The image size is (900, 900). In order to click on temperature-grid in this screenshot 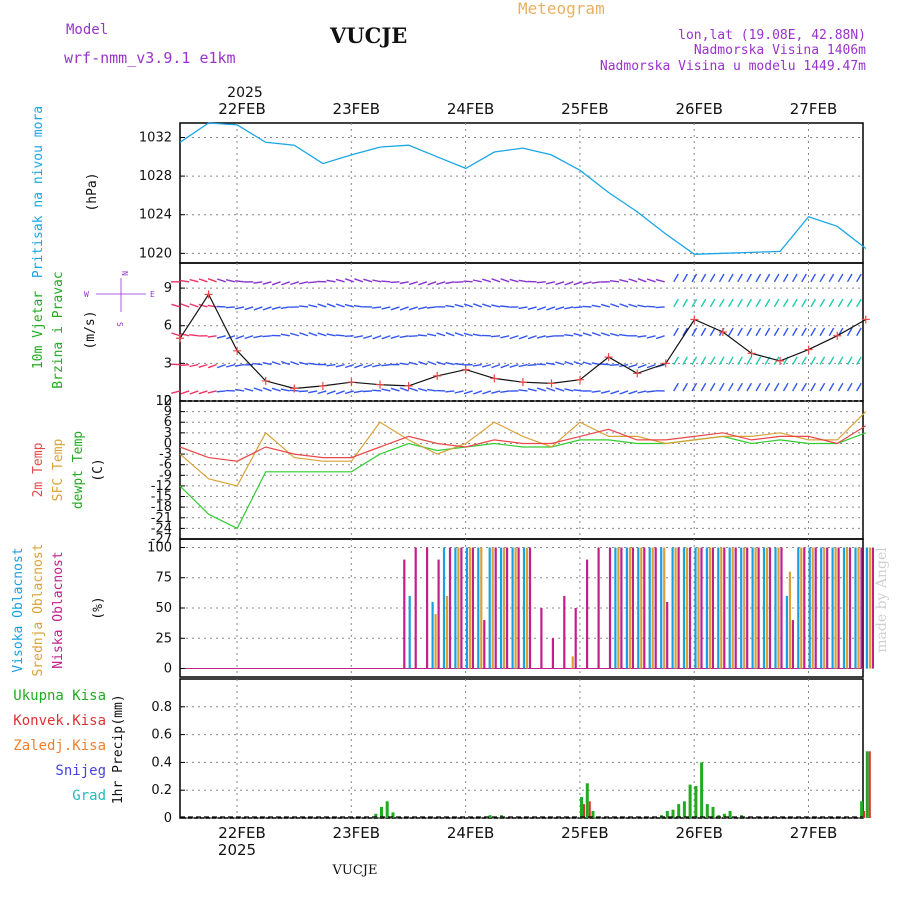, I will do `click(521, 470)`.